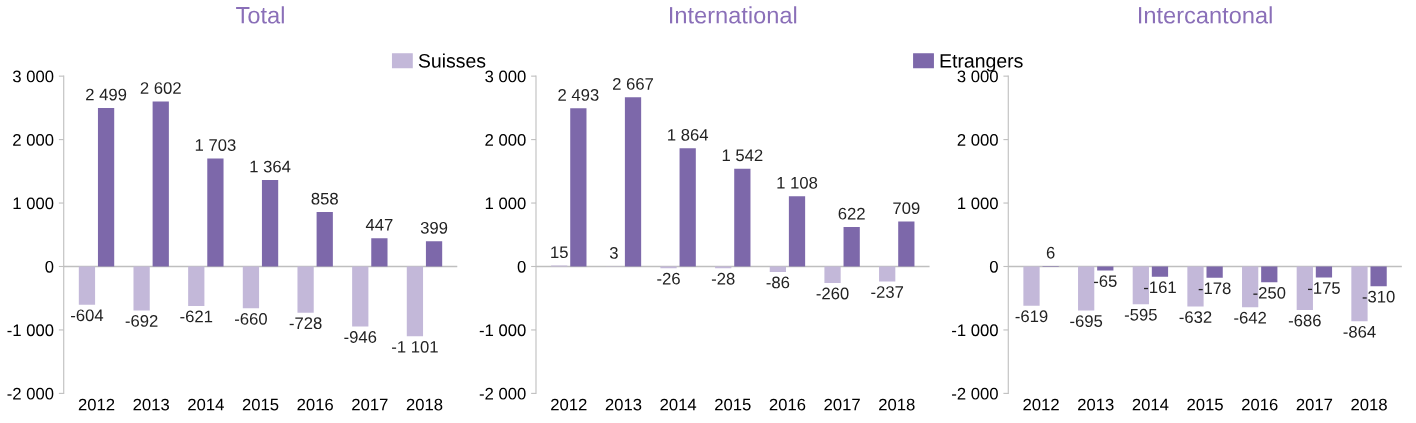  Describe the element at coordinates (452, 60) in the screenshot. I see `legend-label: Suisses` at that location.